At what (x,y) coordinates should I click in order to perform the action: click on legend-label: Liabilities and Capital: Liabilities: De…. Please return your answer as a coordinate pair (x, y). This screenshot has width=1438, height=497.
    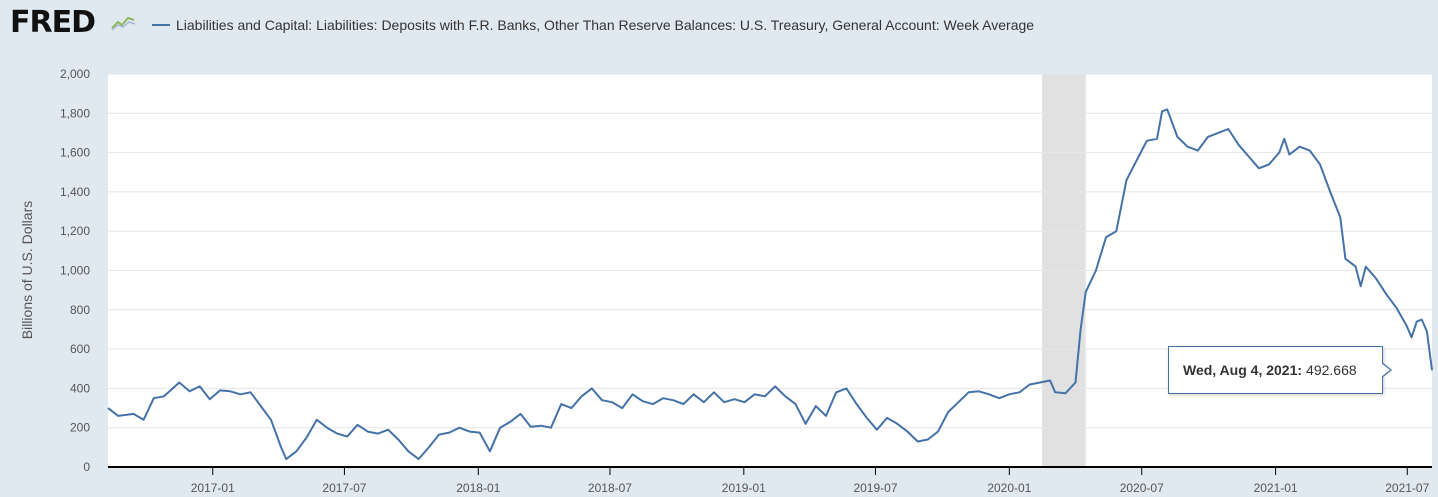
    Looking at the image, I should click on (605, 25).